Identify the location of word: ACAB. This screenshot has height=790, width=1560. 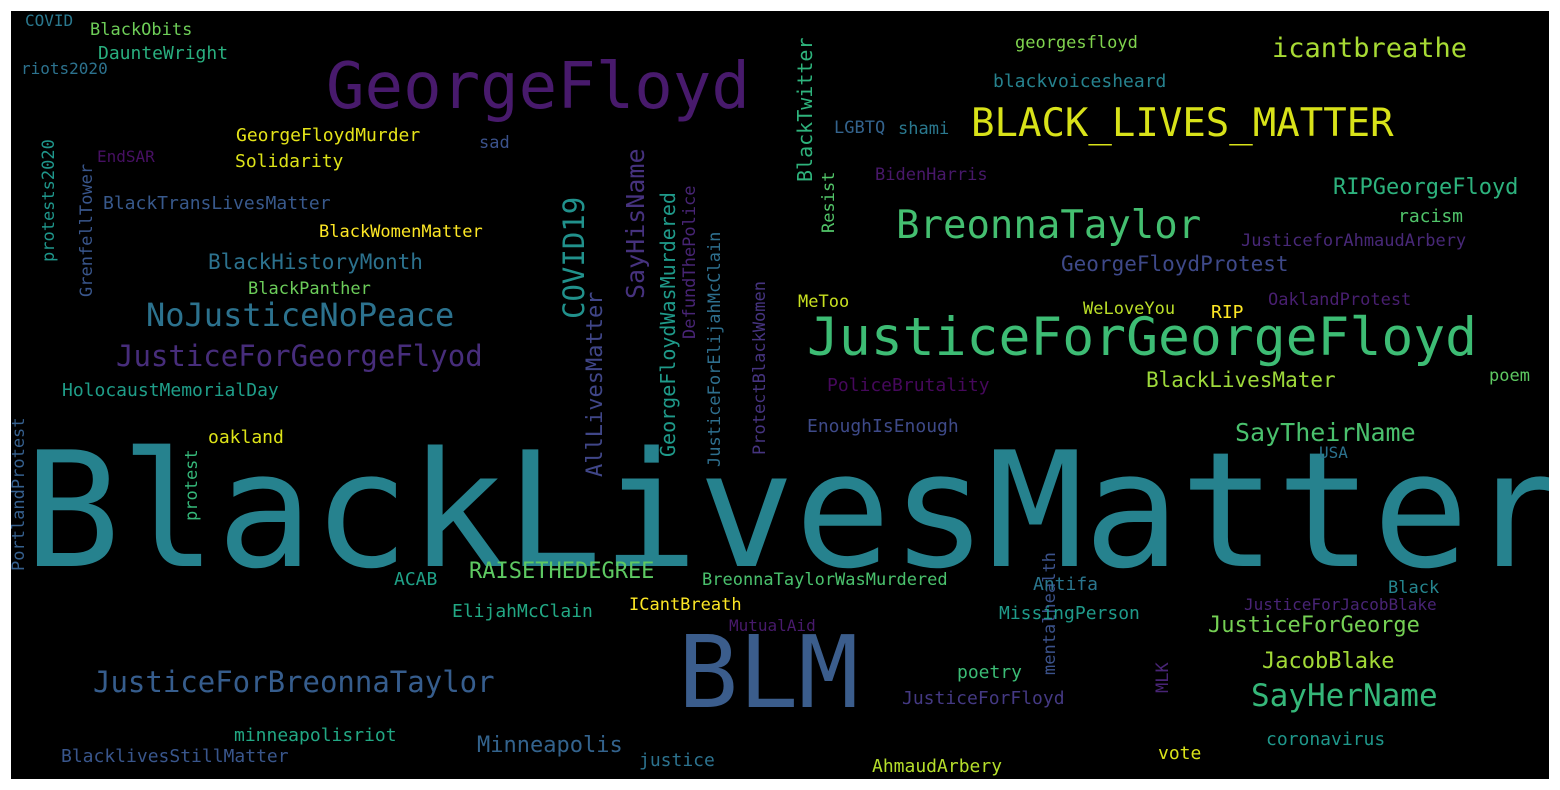
(416, 579).